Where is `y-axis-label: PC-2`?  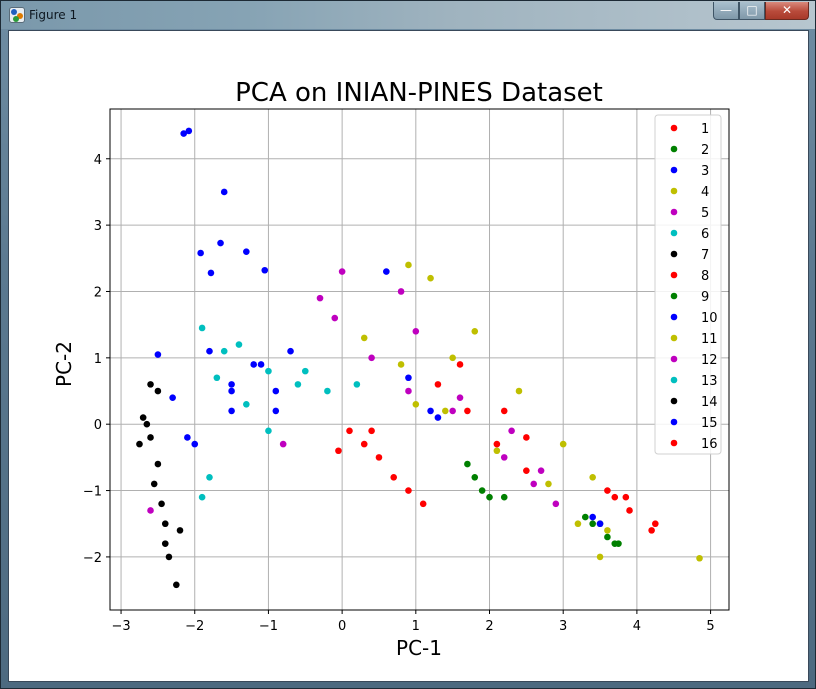
y-axis-label: PC-2 is located at coordinates (64, 364).